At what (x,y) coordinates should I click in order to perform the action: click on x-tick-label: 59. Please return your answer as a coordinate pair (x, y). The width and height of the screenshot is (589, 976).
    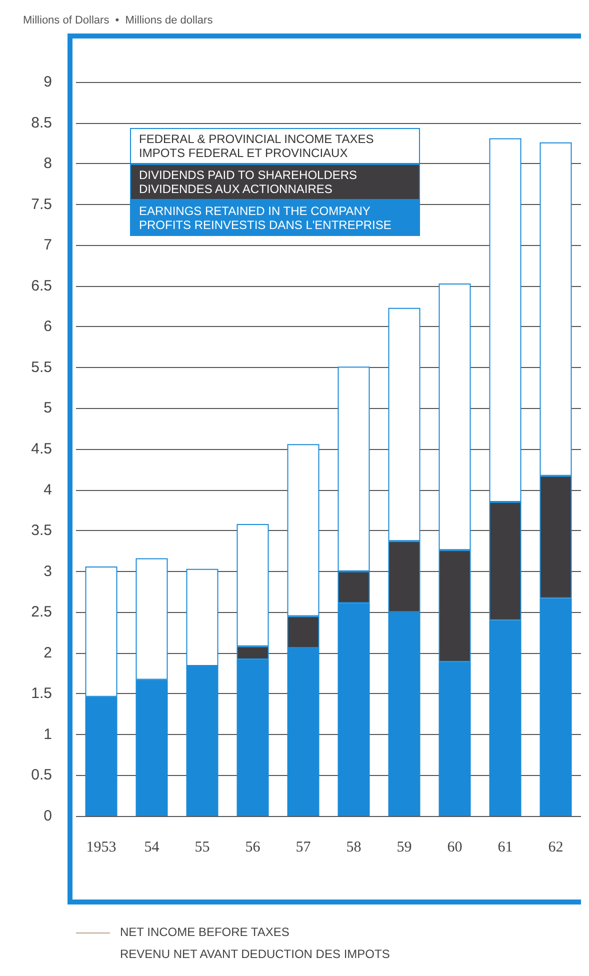
    Looking at the image, I should click on (404, 848).